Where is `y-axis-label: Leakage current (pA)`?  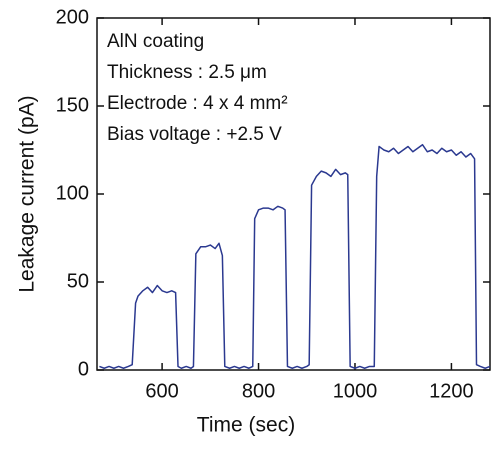
y-axis-label: Leakage current (pA) is located at coordinates (27, 193).